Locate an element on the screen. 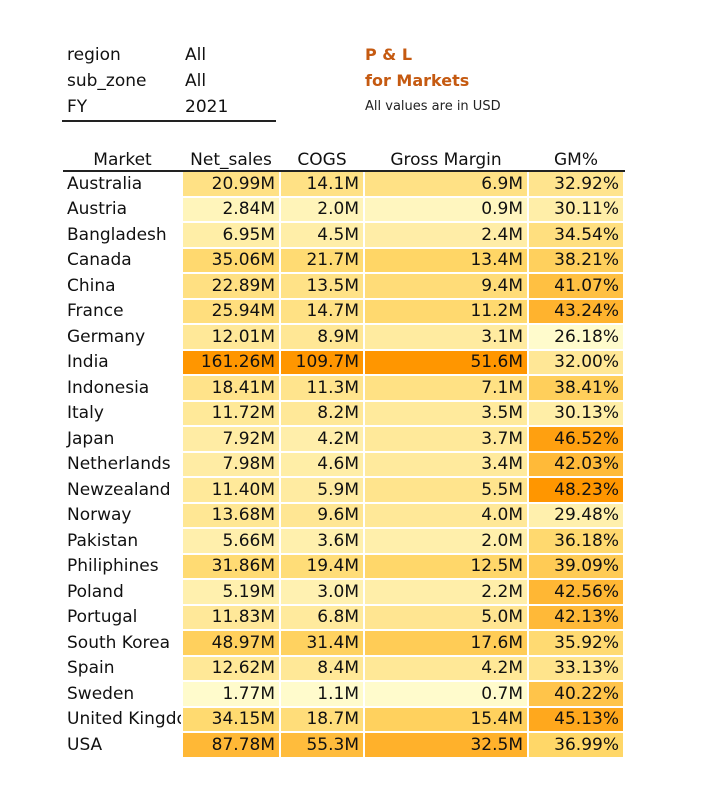 This screenshot has height=795, width=708. cell-net-sales: 22.89M is located at coordinates (231, 286).